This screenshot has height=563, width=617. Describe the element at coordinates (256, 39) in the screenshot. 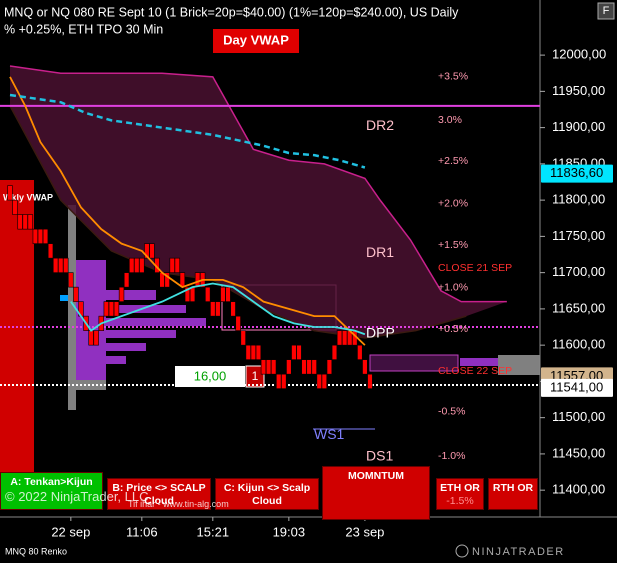

I see `day-vwap-label: Day VWAP` at that location.